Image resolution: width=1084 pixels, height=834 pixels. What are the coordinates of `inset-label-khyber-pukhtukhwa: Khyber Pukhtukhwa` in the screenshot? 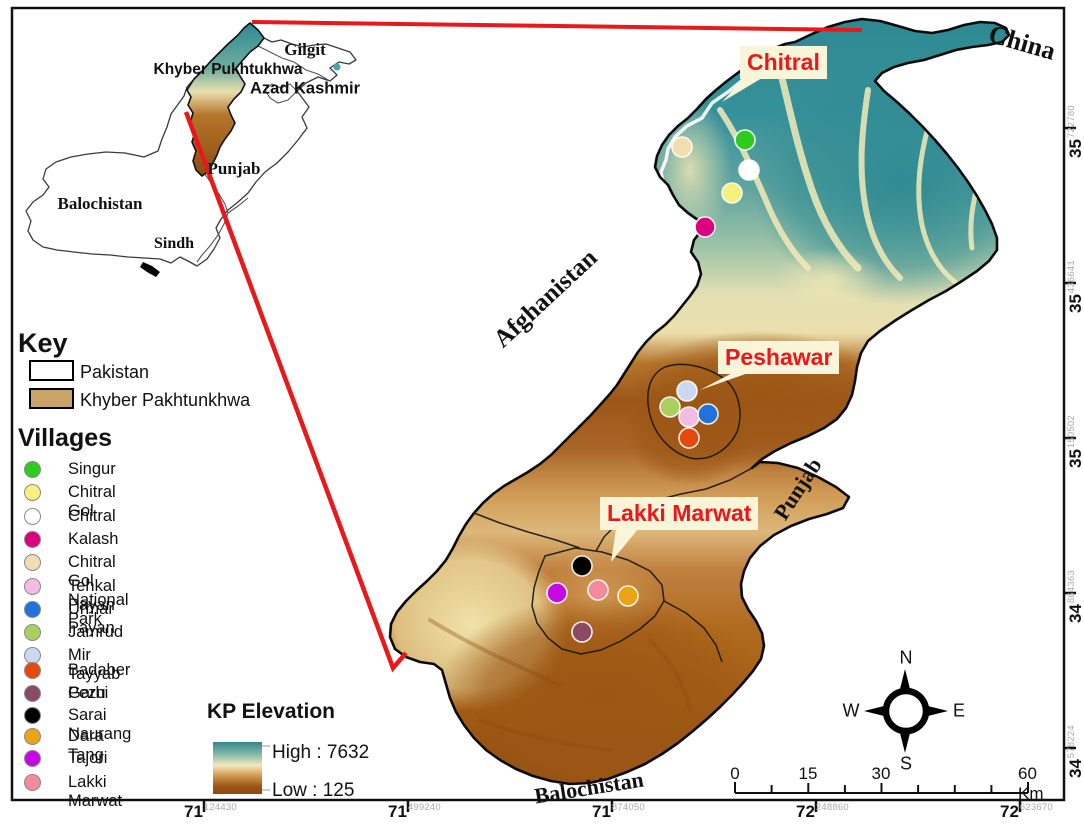 It's located at (228, 69).